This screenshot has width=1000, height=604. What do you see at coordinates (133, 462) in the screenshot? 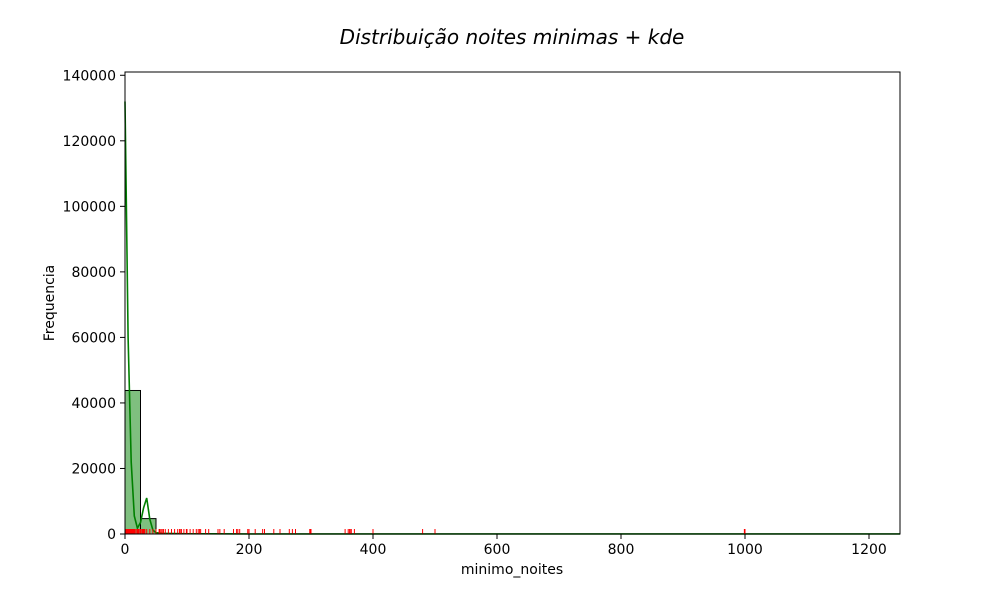
I see `histogram-bar` at bounding box center [133, 462].